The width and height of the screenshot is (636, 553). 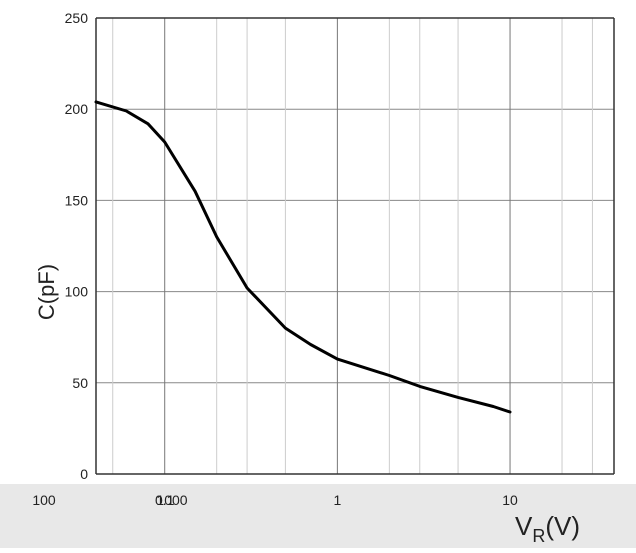 I want to click on y-tick-label: 0, so click(x=84, y=474).